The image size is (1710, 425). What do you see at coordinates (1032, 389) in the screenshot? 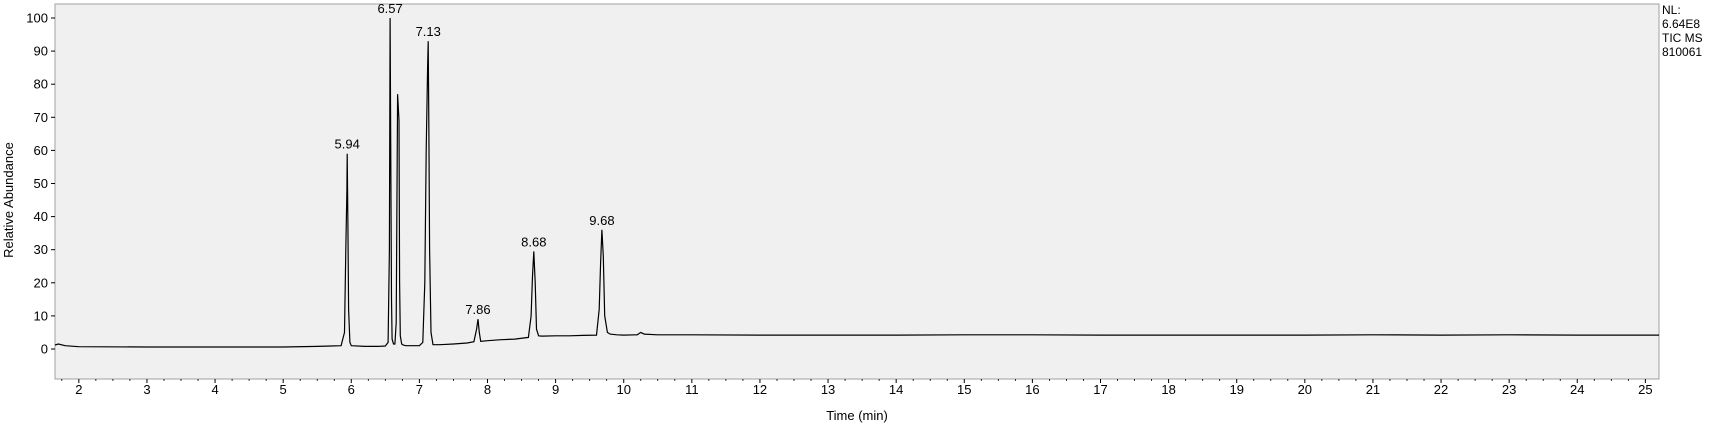
I see `x-tick-label: 16` at bounding box center [1032, 389].